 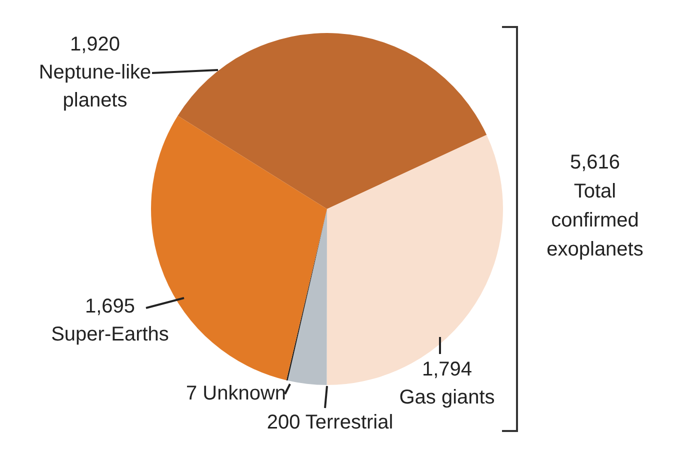 I want to click on data-label: 1,920, so click(x=95, y=45).